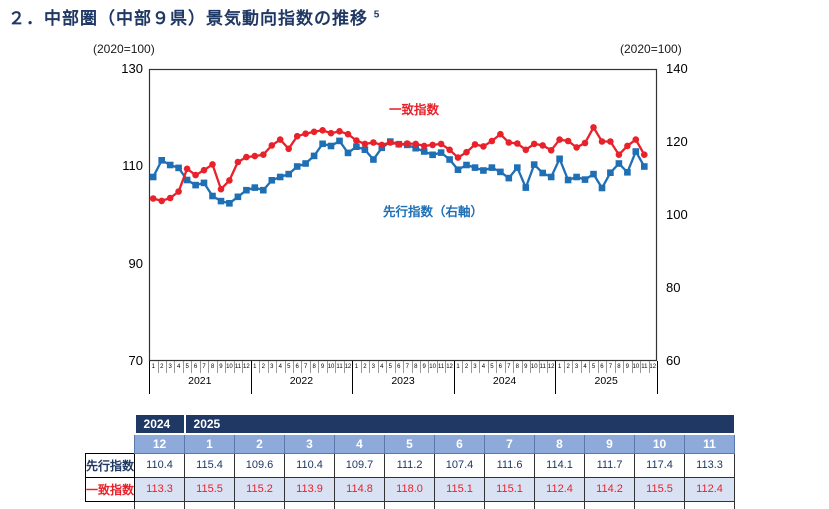 The width and height of the screenshot is (829, 509). Describe the element at coordinates (710, 465) in the screenshot. I see `leading-value-cell: 113.3` at that location.